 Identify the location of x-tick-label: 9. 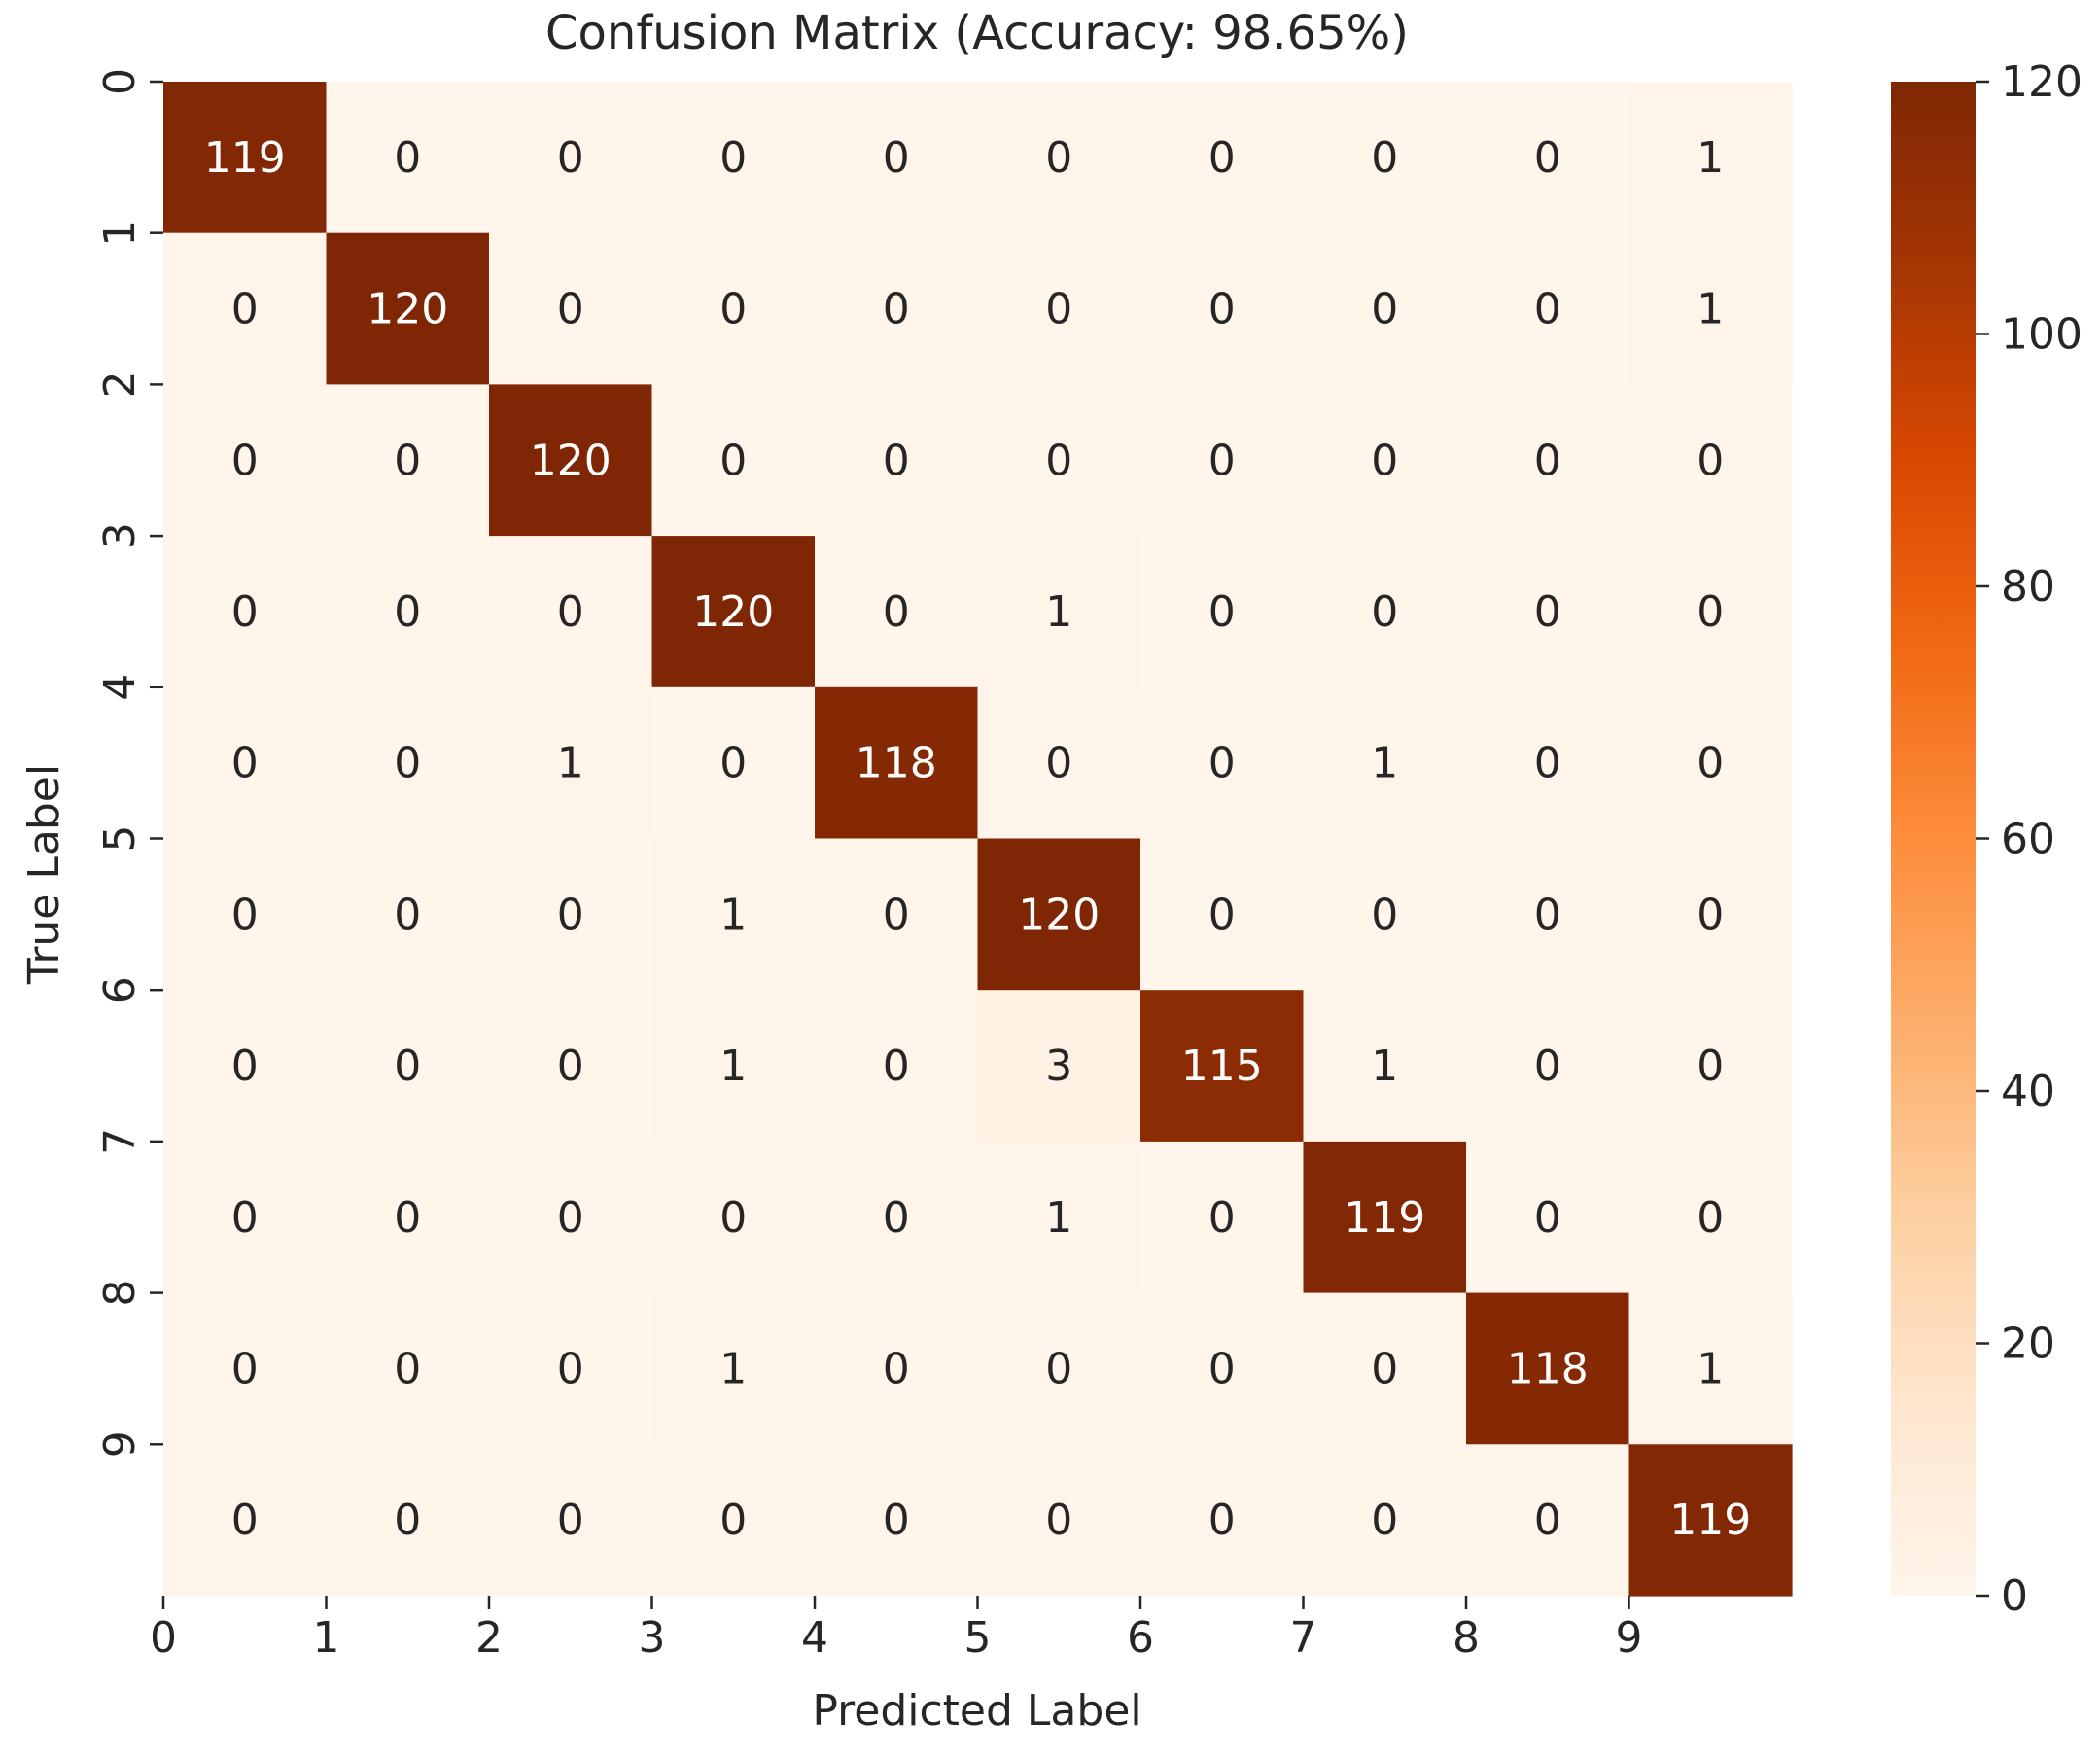
(1629, 1638).